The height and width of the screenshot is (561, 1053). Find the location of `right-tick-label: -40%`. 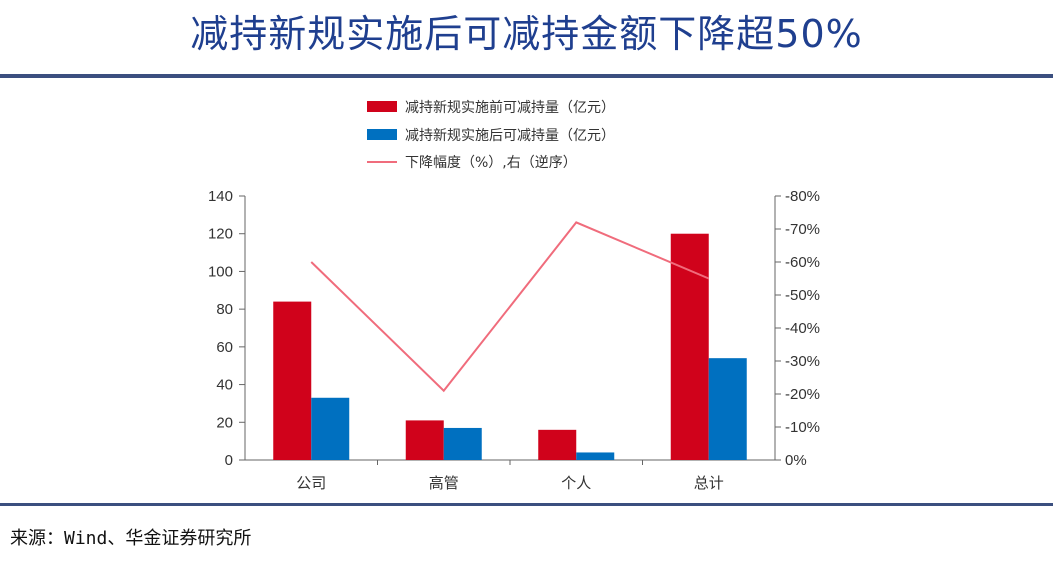

right-tick-label: -40% is located at coordinates (802, 328).